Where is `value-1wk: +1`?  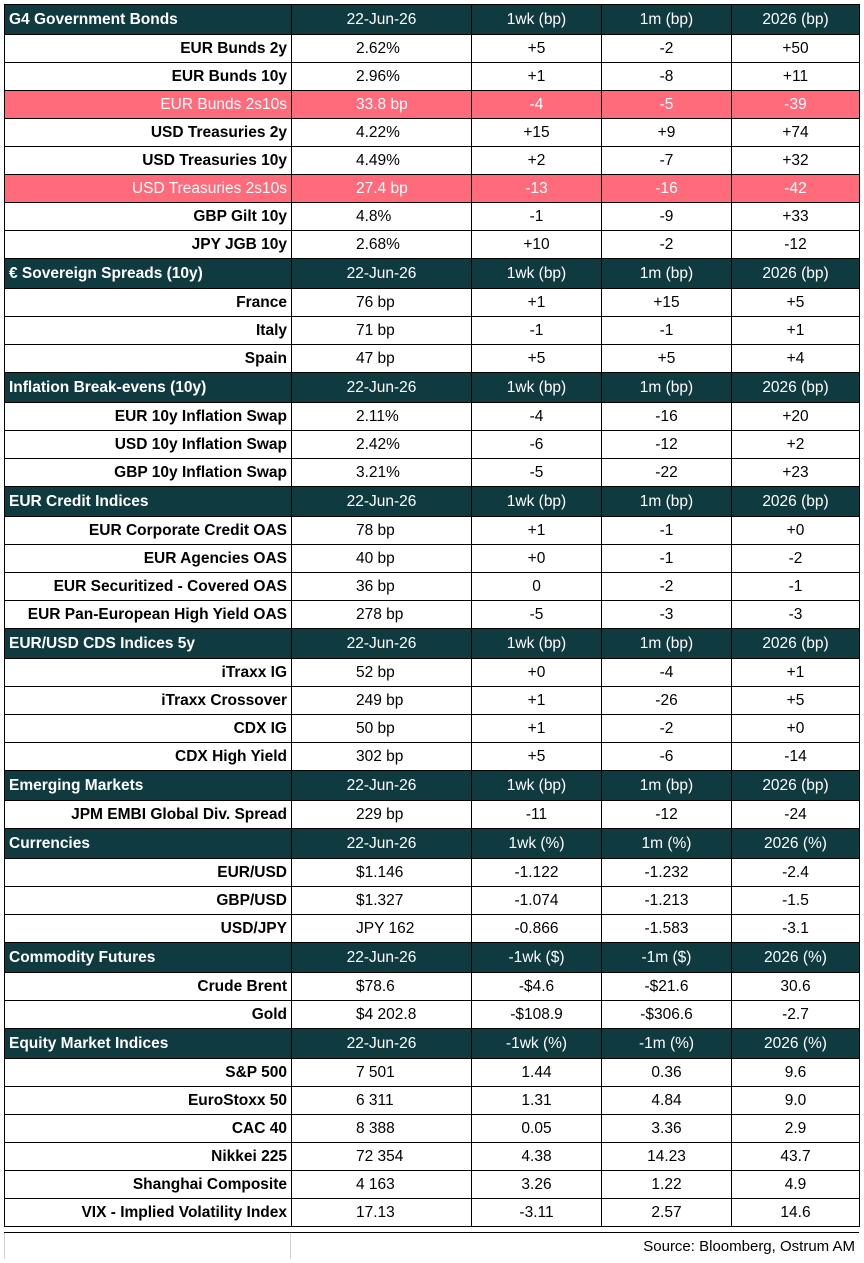
value-1wk: +1 is located at coordinates (536, 728).